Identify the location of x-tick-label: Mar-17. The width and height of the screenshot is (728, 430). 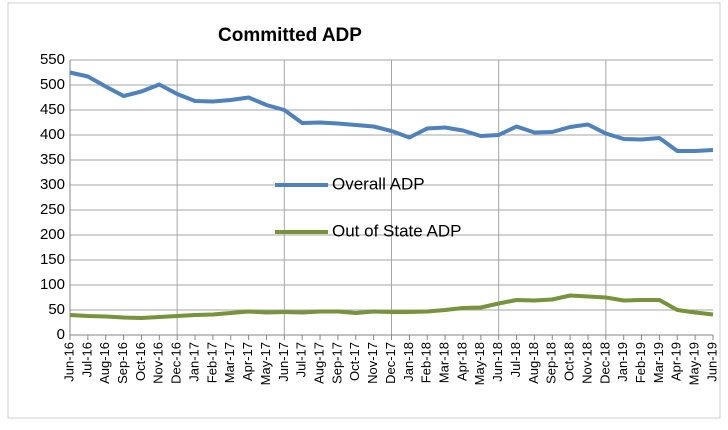
(229, 362).